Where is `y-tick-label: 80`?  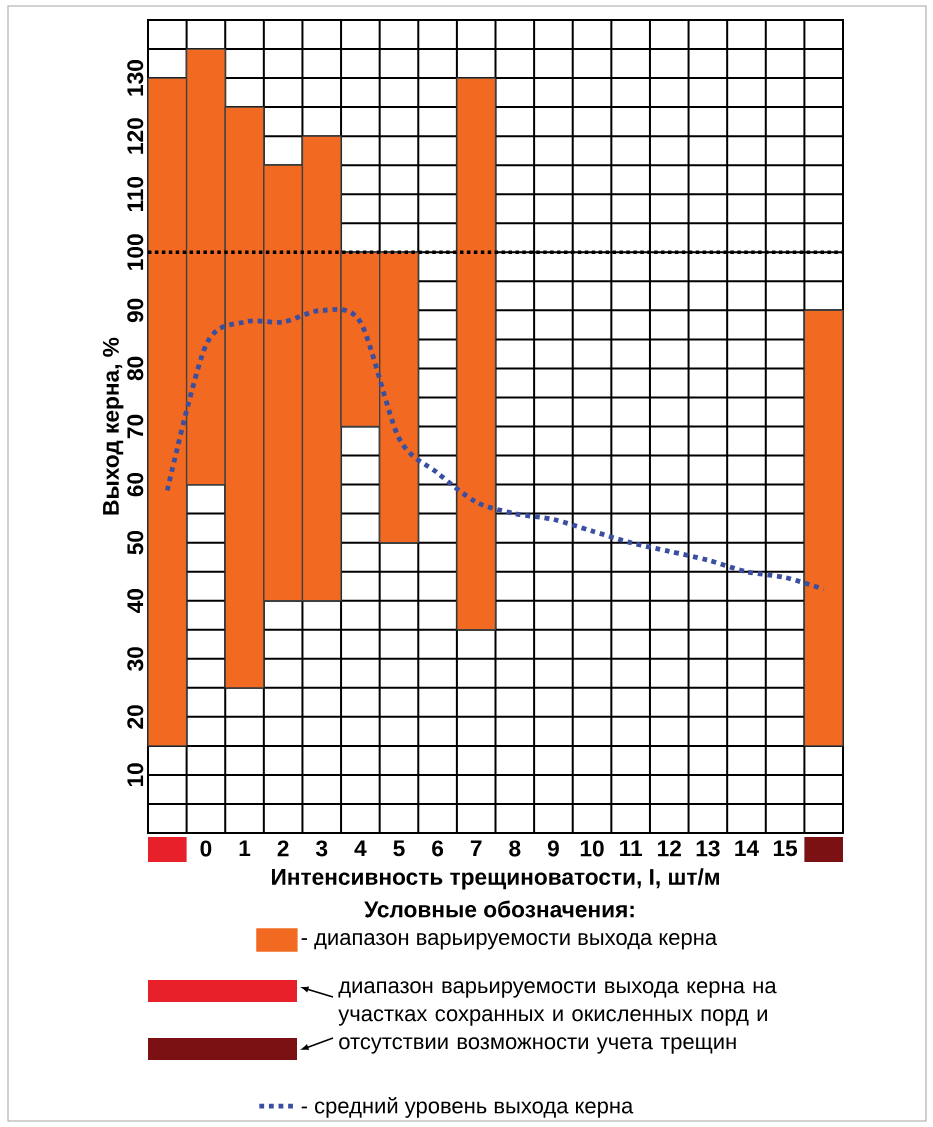 y-tick-label: 80 is located at coordinates (135, 368).